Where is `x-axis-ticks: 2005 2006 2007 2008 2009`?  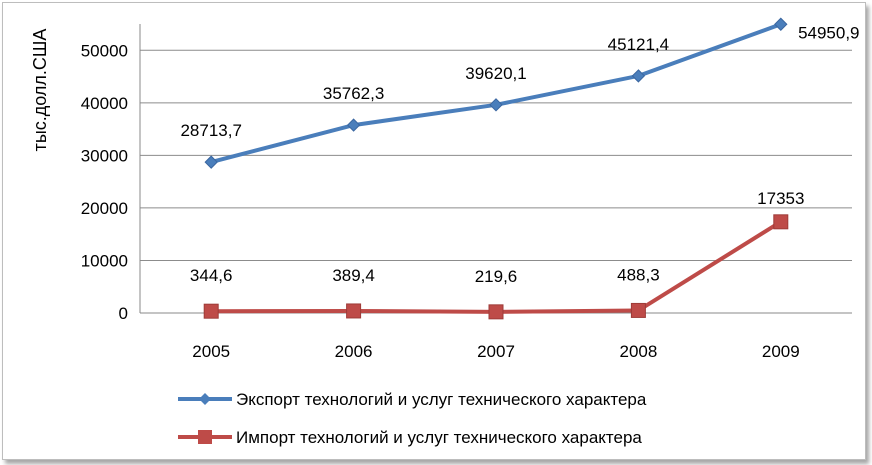
x-axis-ticks: 2005 2006 2007 2008 2009 is located at coordinates (495, 351).